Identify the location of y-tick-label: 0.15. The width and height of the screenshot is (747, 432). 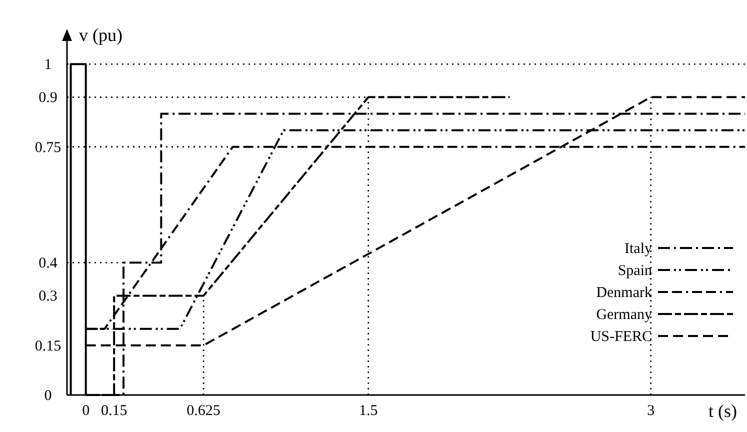
(48, 346).